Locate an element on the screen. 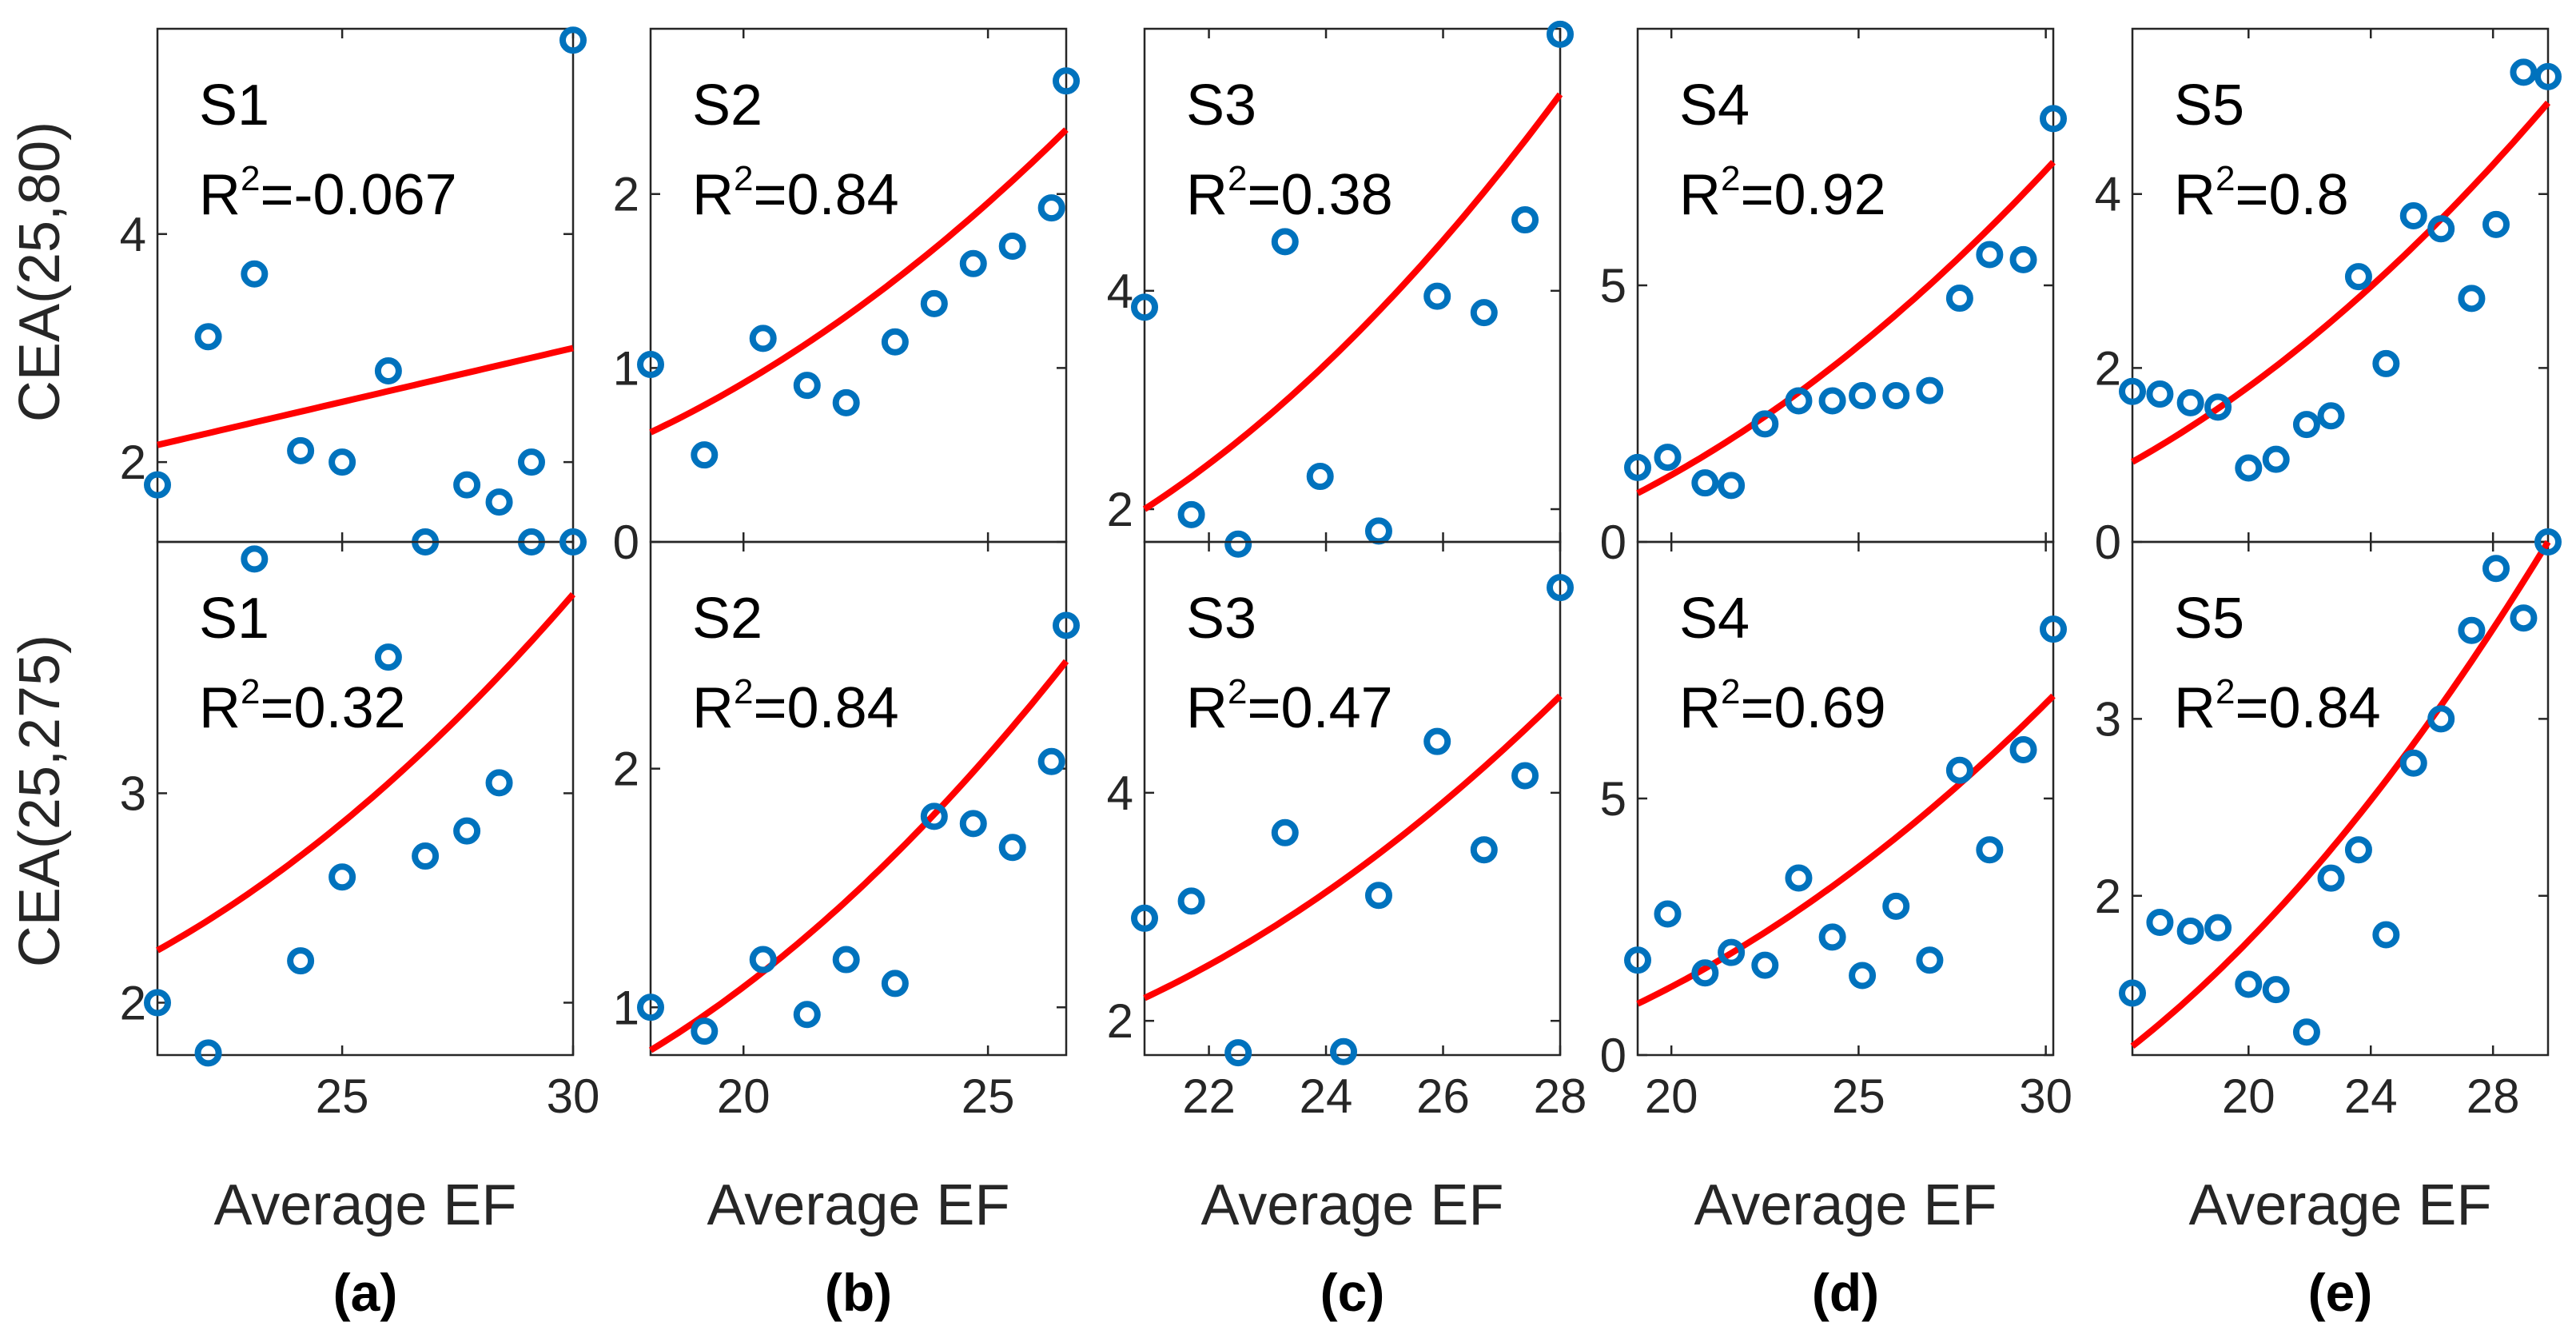  r-squared-annotation: R2=0.69 is located at coordinates (1782, 706).